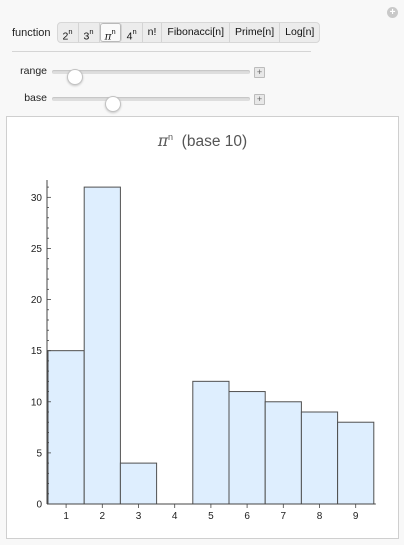 This screenshot has height=545, width=404. What do you see at coordinates (37, 249) in the screenshot?
I see `y-tick-label: 25` at bounding box center [37, 249].